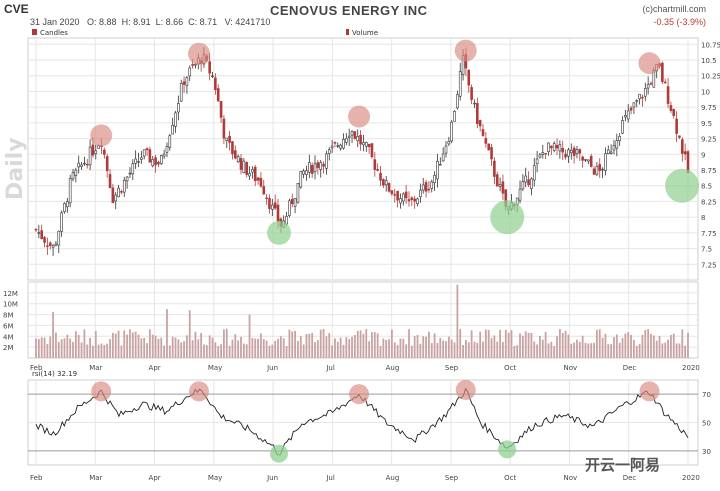 Image resolution: width=720 pixels, height=491 pixels. Describe the element at coordinates (510, 478) in the screenshot. I see `rsi-x-tick-label: Oct` at that location.